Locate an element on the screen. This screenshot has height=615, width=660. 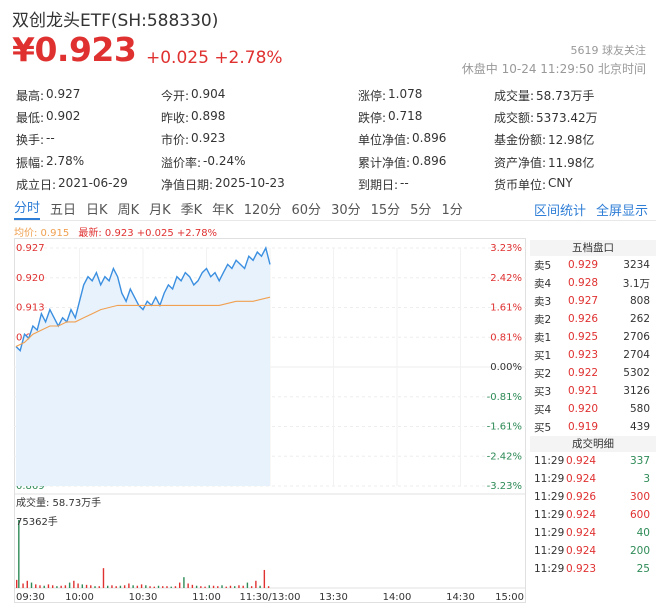
tab-9: 30分 is located at coordinates (346, 210).